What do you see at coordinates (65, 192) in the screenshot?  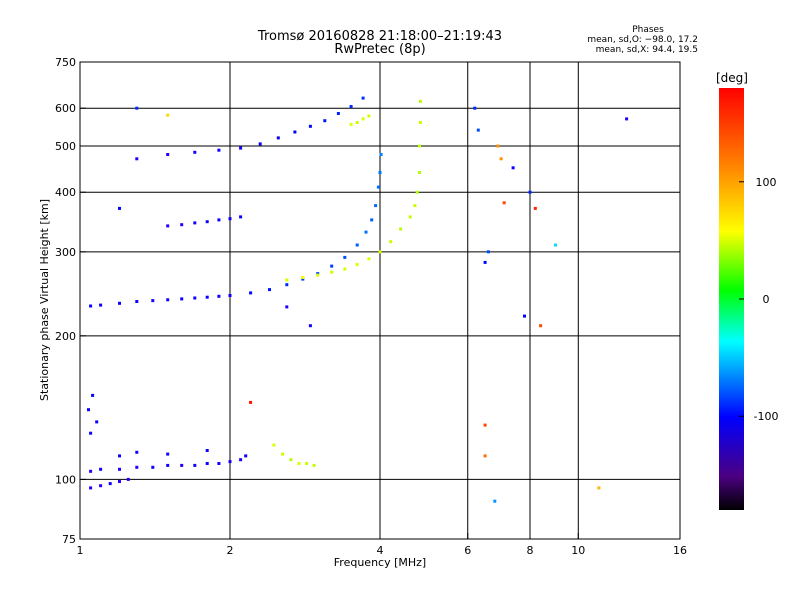 I see `y-tick-label: 400` at bounding box center [65, 192].